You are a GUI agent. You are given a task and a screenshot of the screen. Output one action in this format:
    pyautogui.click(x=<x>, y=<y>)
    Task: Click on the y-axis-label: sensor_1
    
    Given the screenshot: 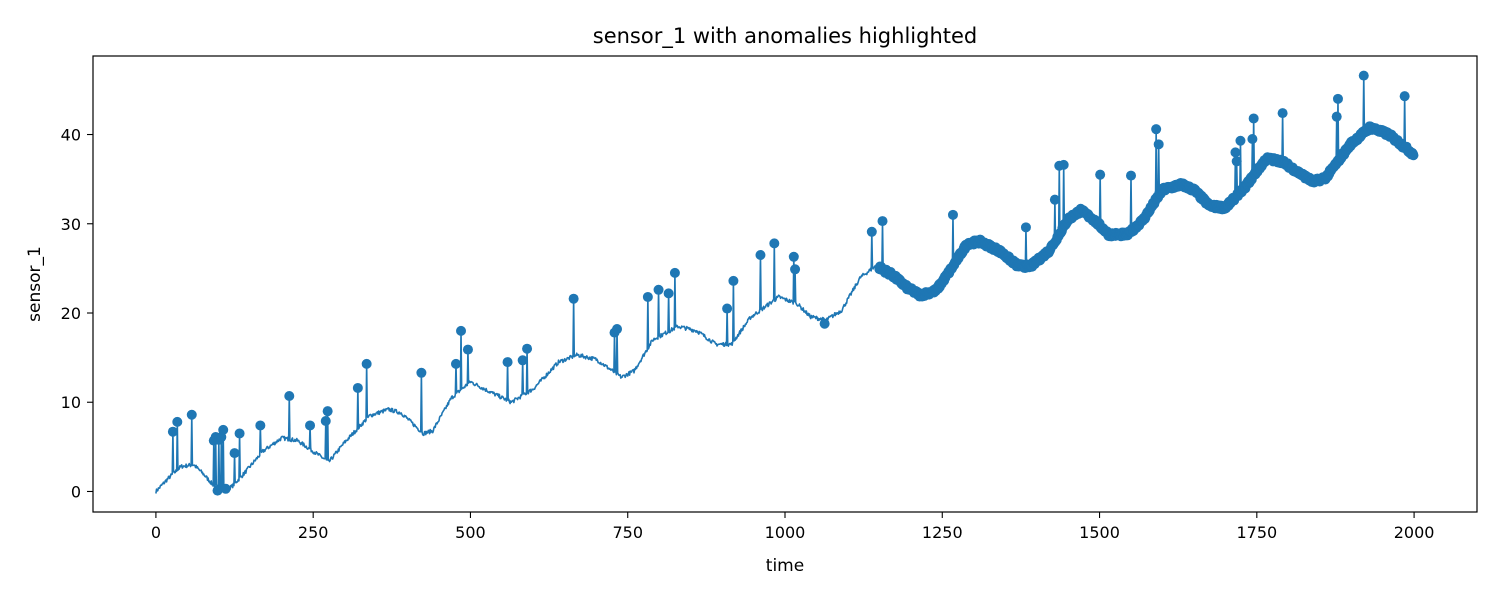 What is the action you would take?
    pyautogui.click(x=35, y=284)
    